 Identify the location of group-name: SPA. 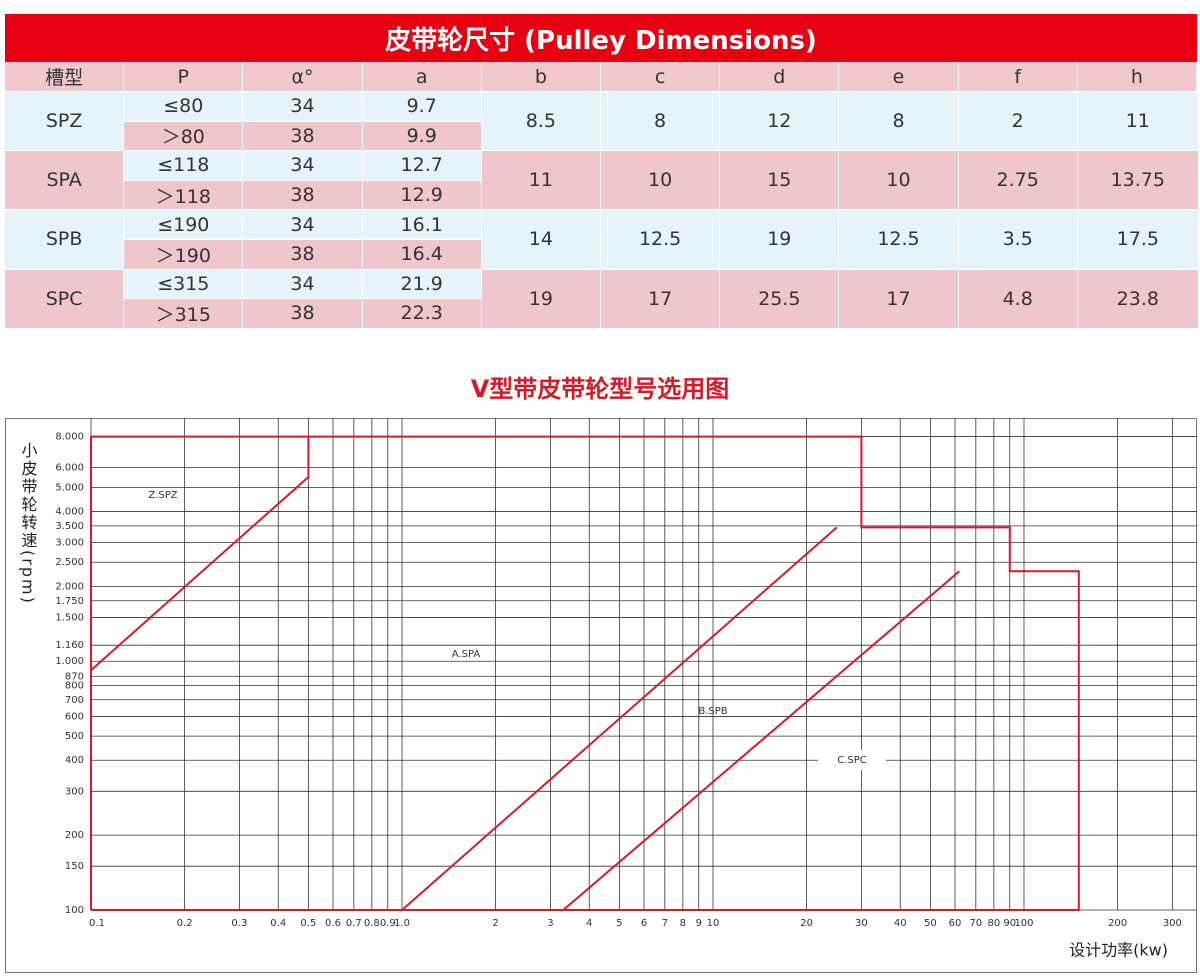
(65, 181).